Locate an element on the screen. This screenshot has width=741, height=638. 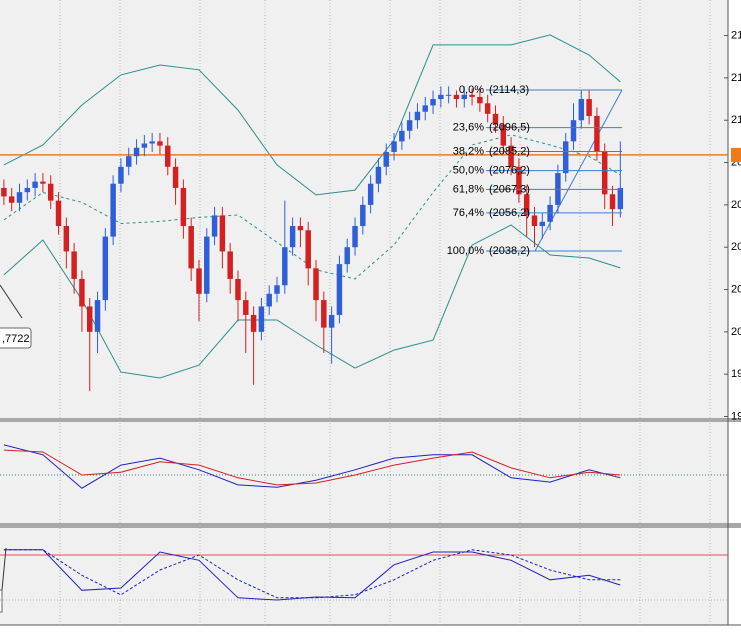
fib-price: (2067,3) is located at coordinates (509, 189).